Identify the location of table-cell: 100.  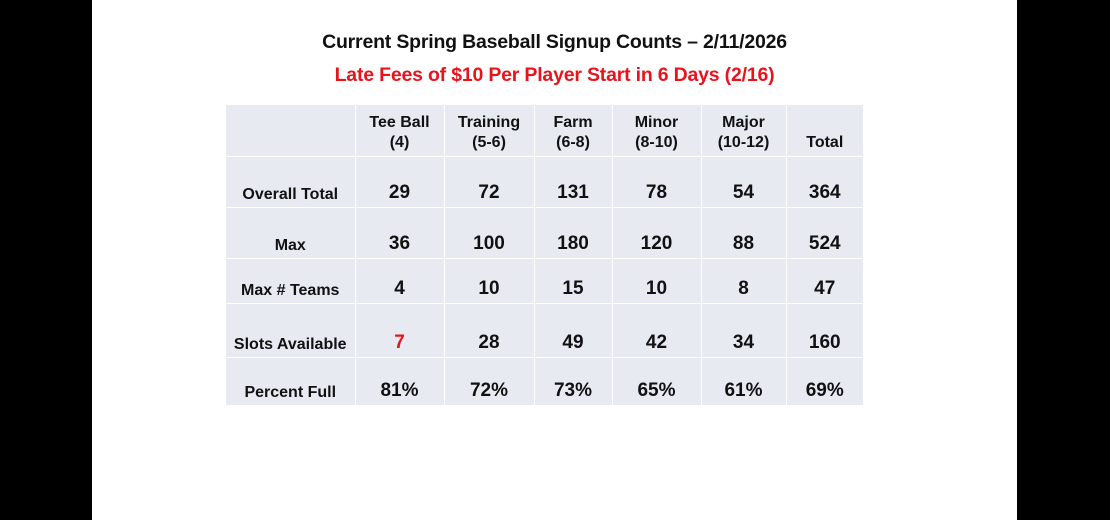
(489, 232).